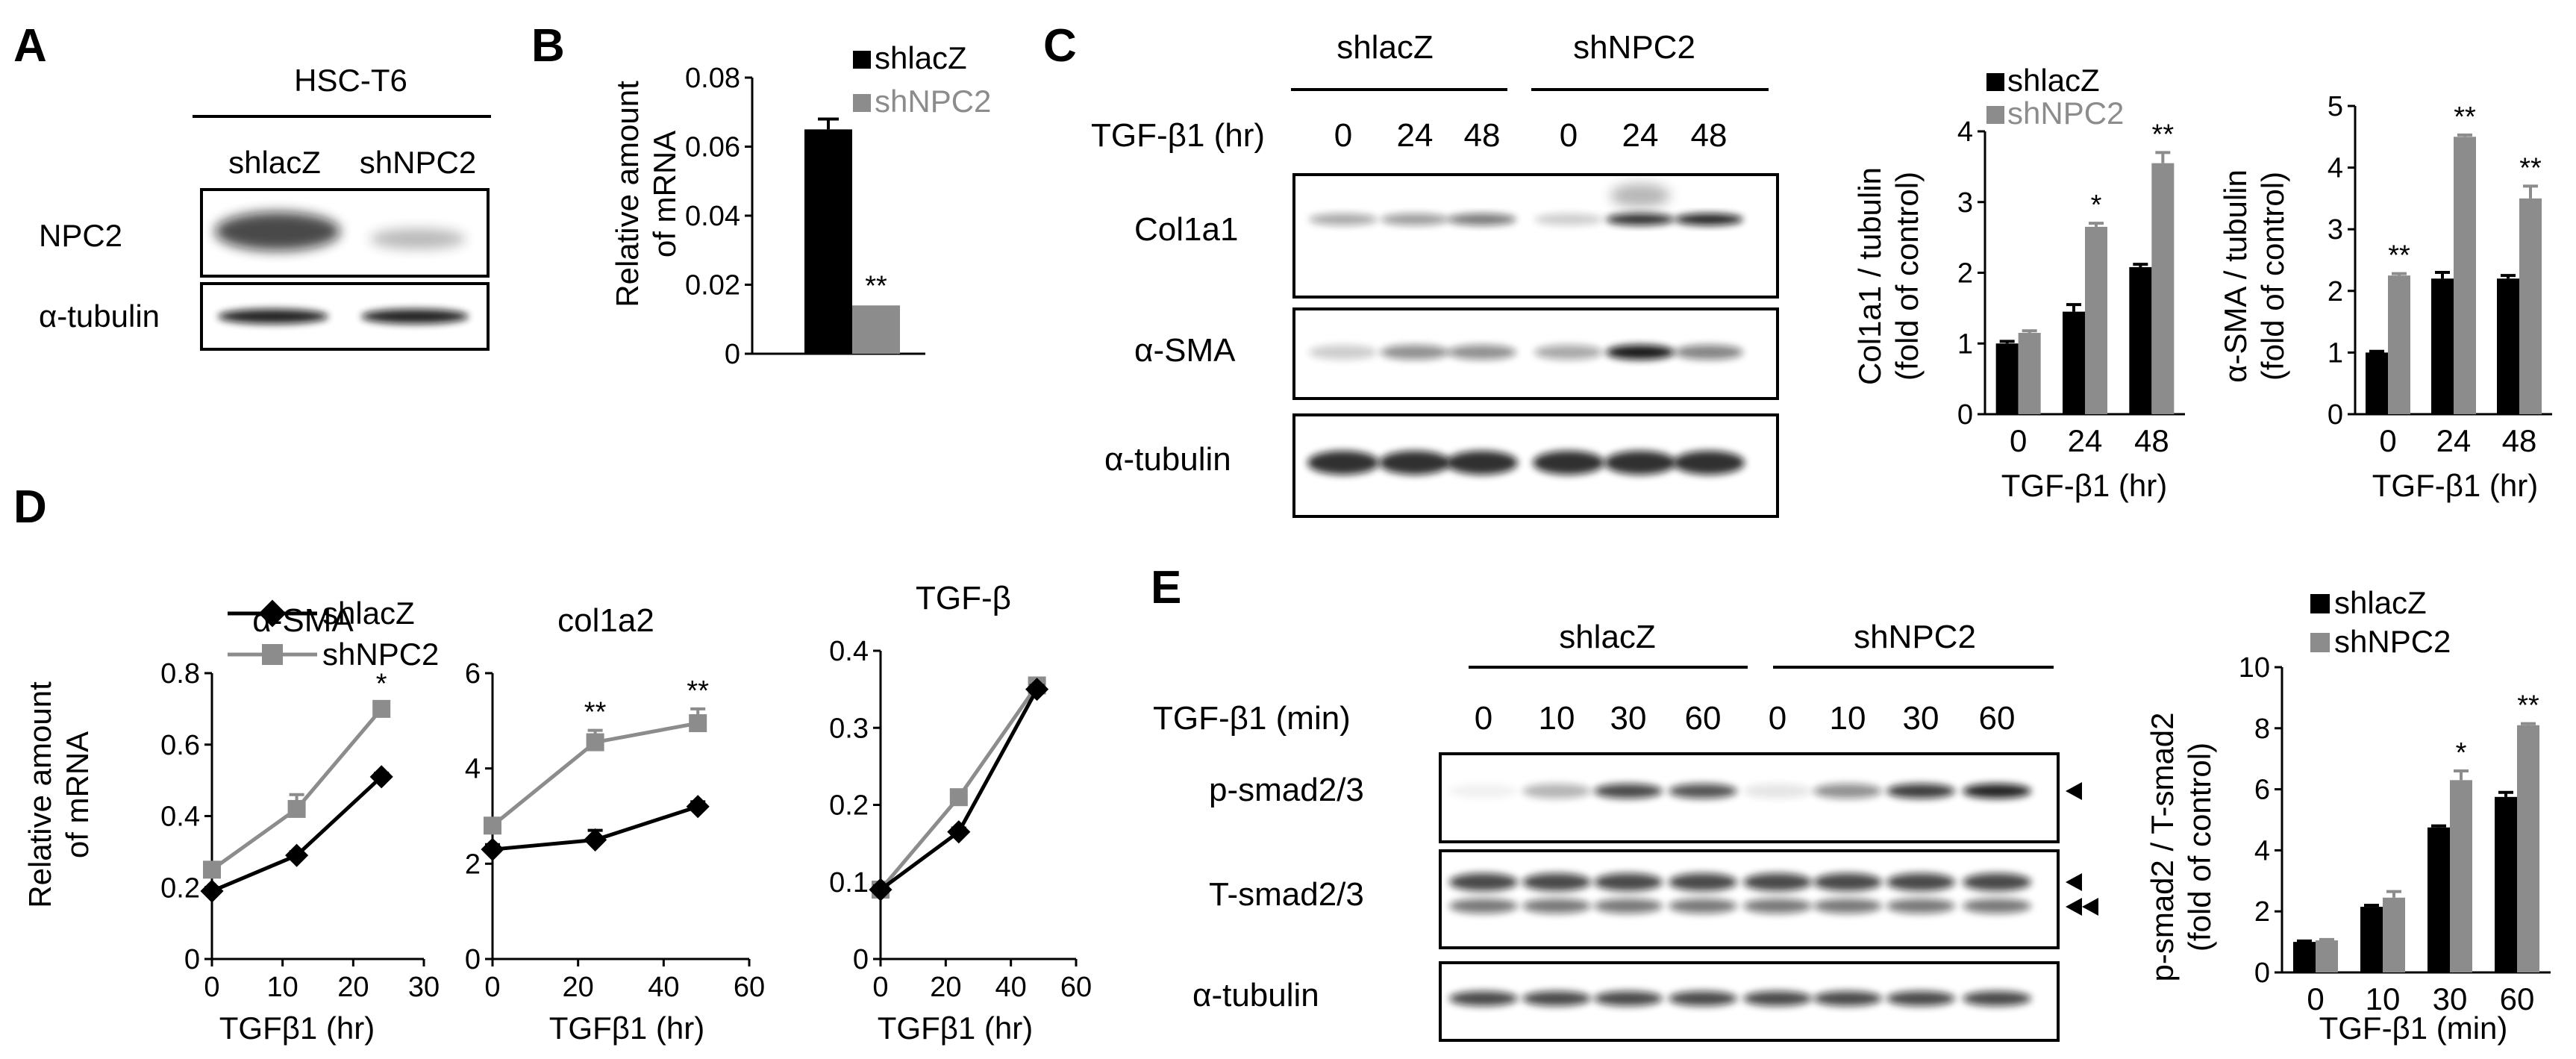 The height and width of the screenshot is (1059, 2576). What do you see at coordinates (1634, 47) in the screenshot?
I see `panel-c-group-label: shNPC2` at bounding box center [1634, 47].